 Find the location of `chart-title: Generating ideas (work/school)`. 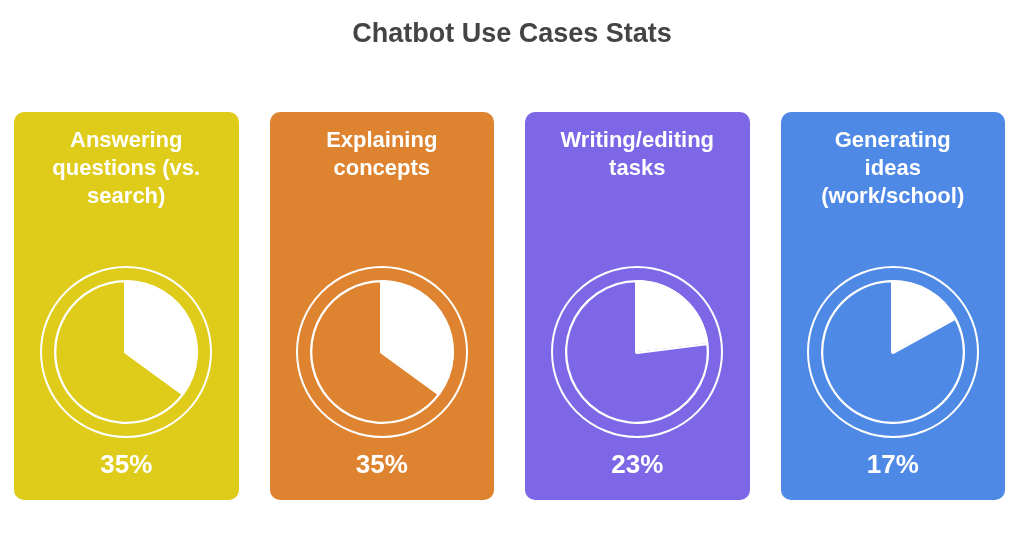

chart-title: Generating ideas (work/school) is located at coordinates (893, 168).